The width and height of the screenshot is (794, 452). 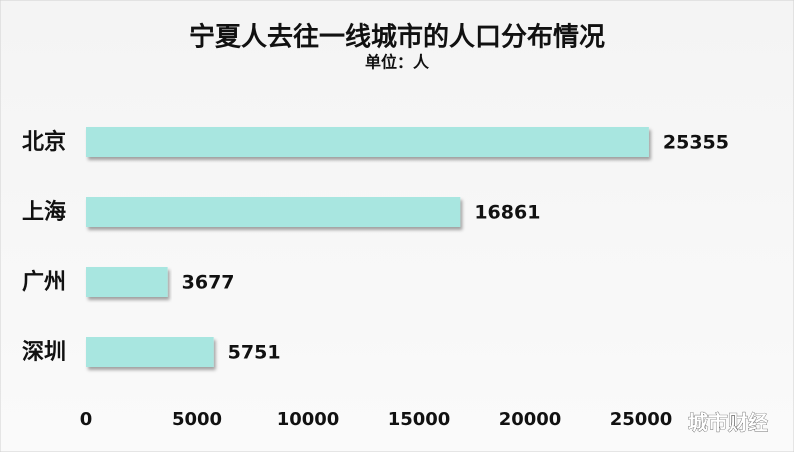 I want to click on x-tick-label: 0, so click(x=86, y=419).